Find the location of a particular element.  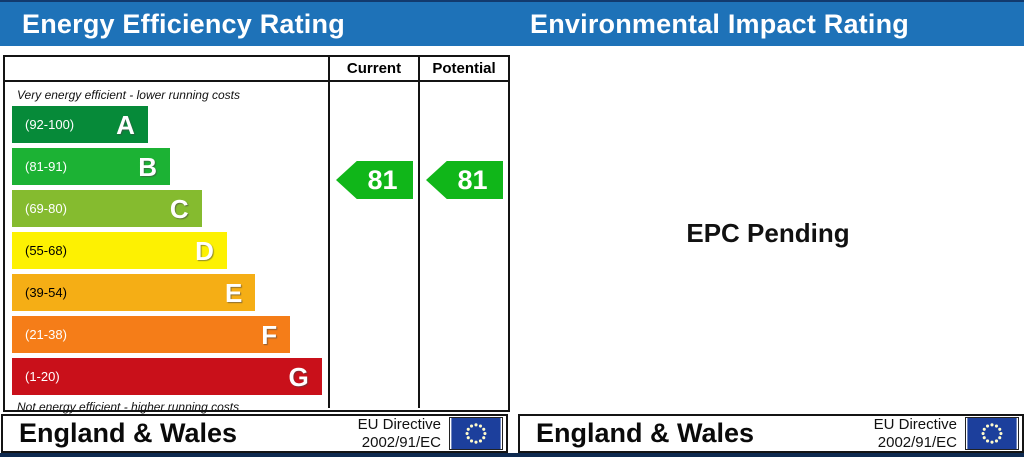

energy-efficiency-title: Energy Efficiency Rating is located at coordinates (183, 23).